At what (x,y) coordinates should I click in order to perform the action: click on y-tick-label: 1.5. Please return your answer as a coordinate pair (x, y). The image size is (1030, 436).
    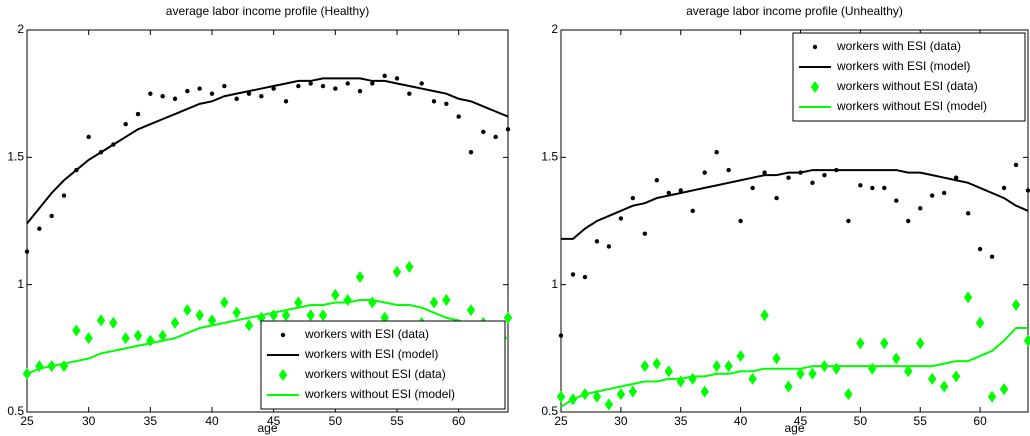
    Looking at the image, I should click on (15, 157).